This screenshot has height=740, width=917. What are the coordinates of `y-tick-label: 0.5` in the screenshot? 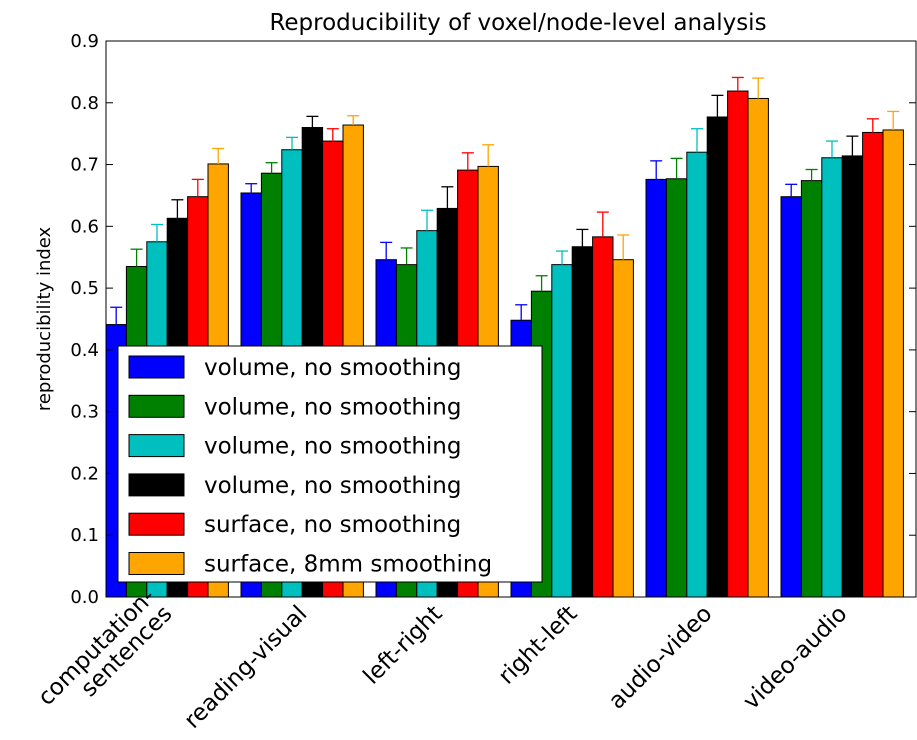 It's located at (84, 288).